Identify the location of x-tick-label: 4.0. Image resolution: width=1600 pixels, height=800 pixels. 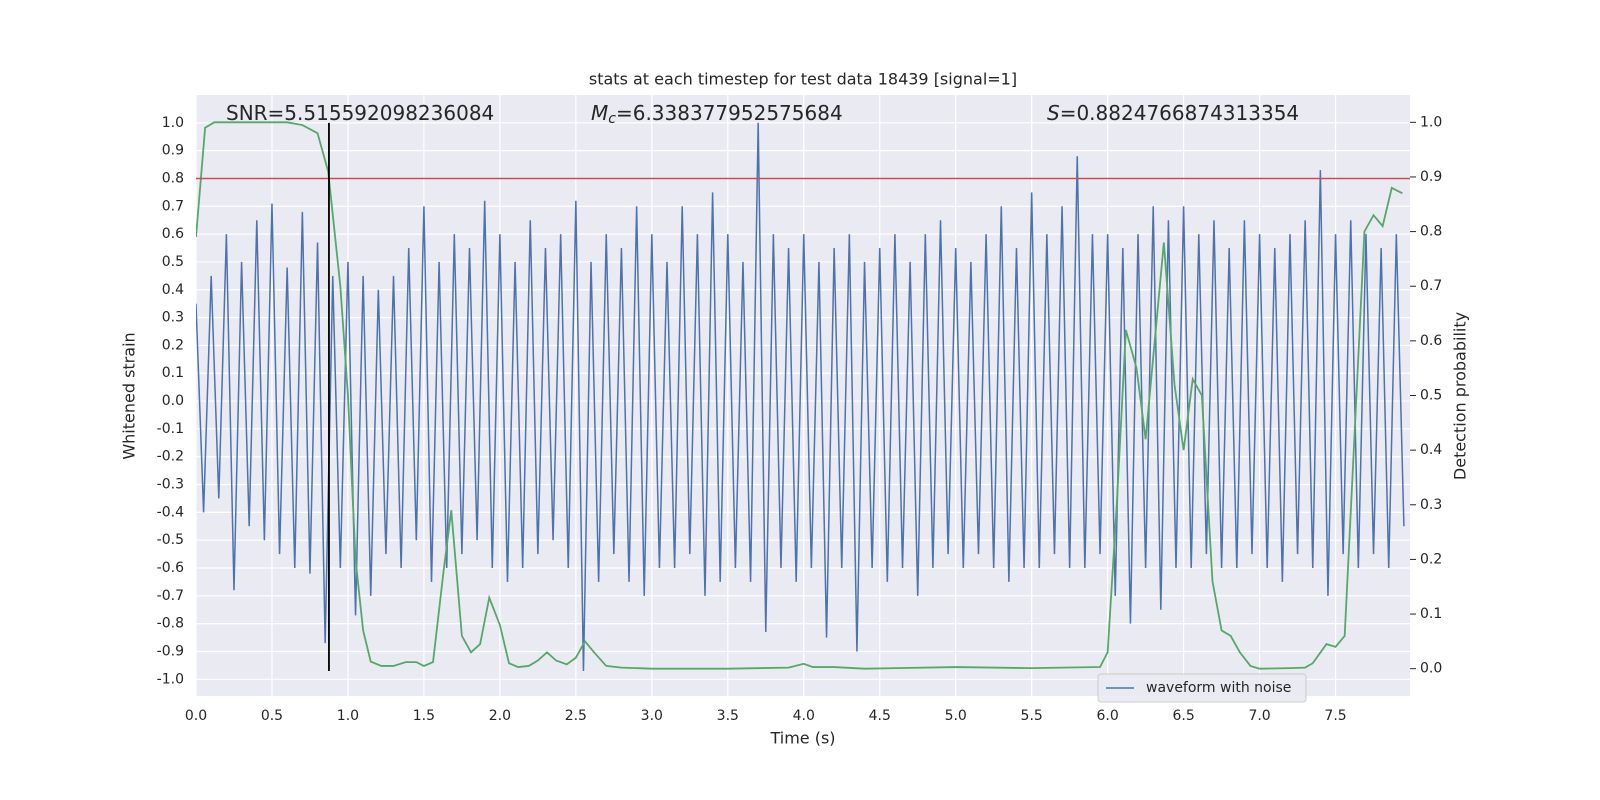
(804, 716).